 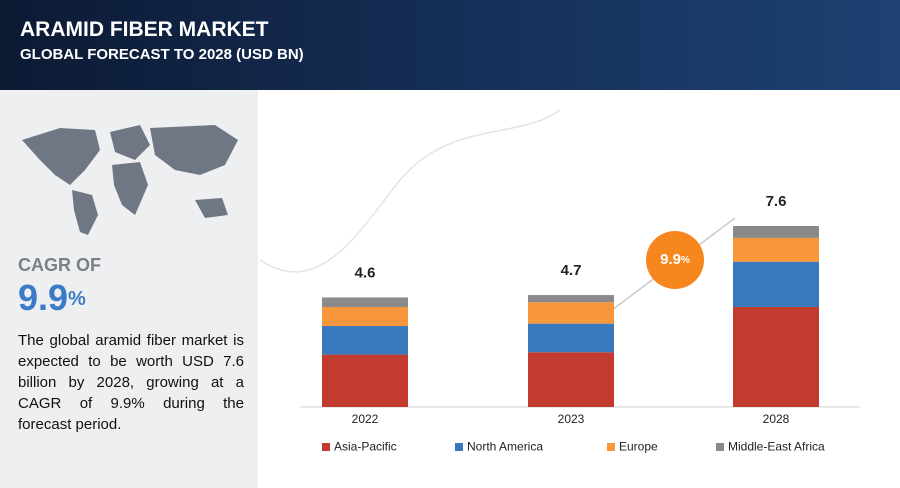 What do you see at coordinates (43, 297) in the screenshot?
I see `cagr-number: 9.9` at bounding box center [43, 297].